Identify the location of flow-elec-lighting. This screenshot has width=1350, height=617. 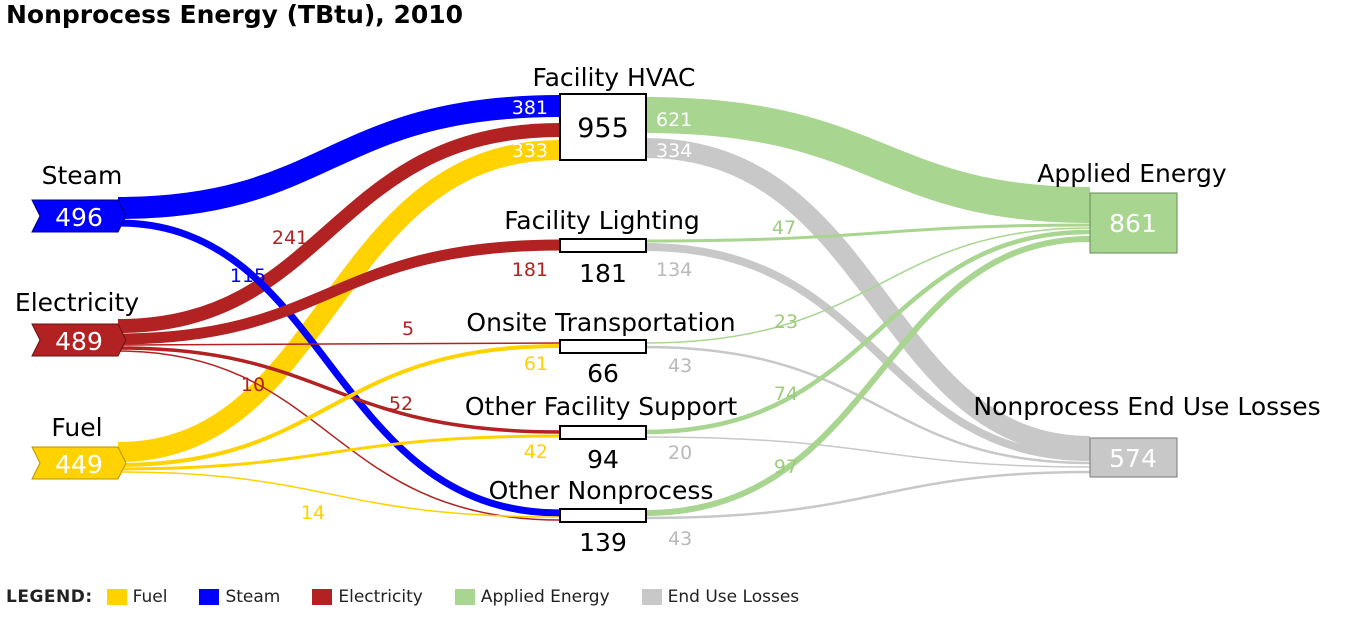
(339, 292).